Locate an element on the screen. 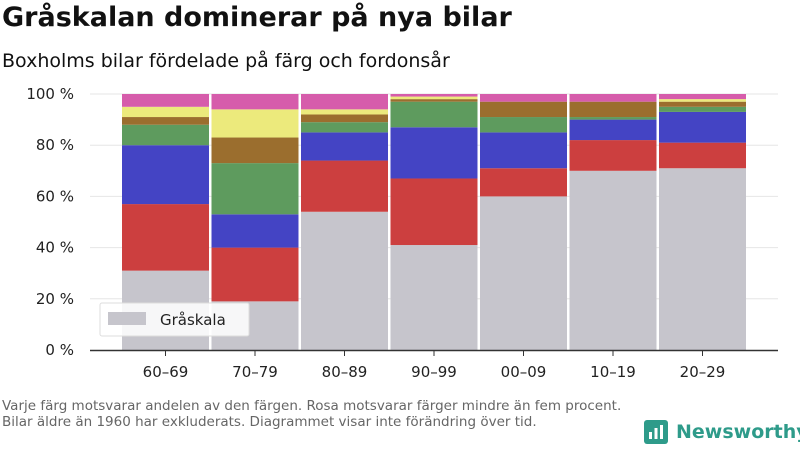  newsworthy-logo-icon is located at coordinates (656, 432).